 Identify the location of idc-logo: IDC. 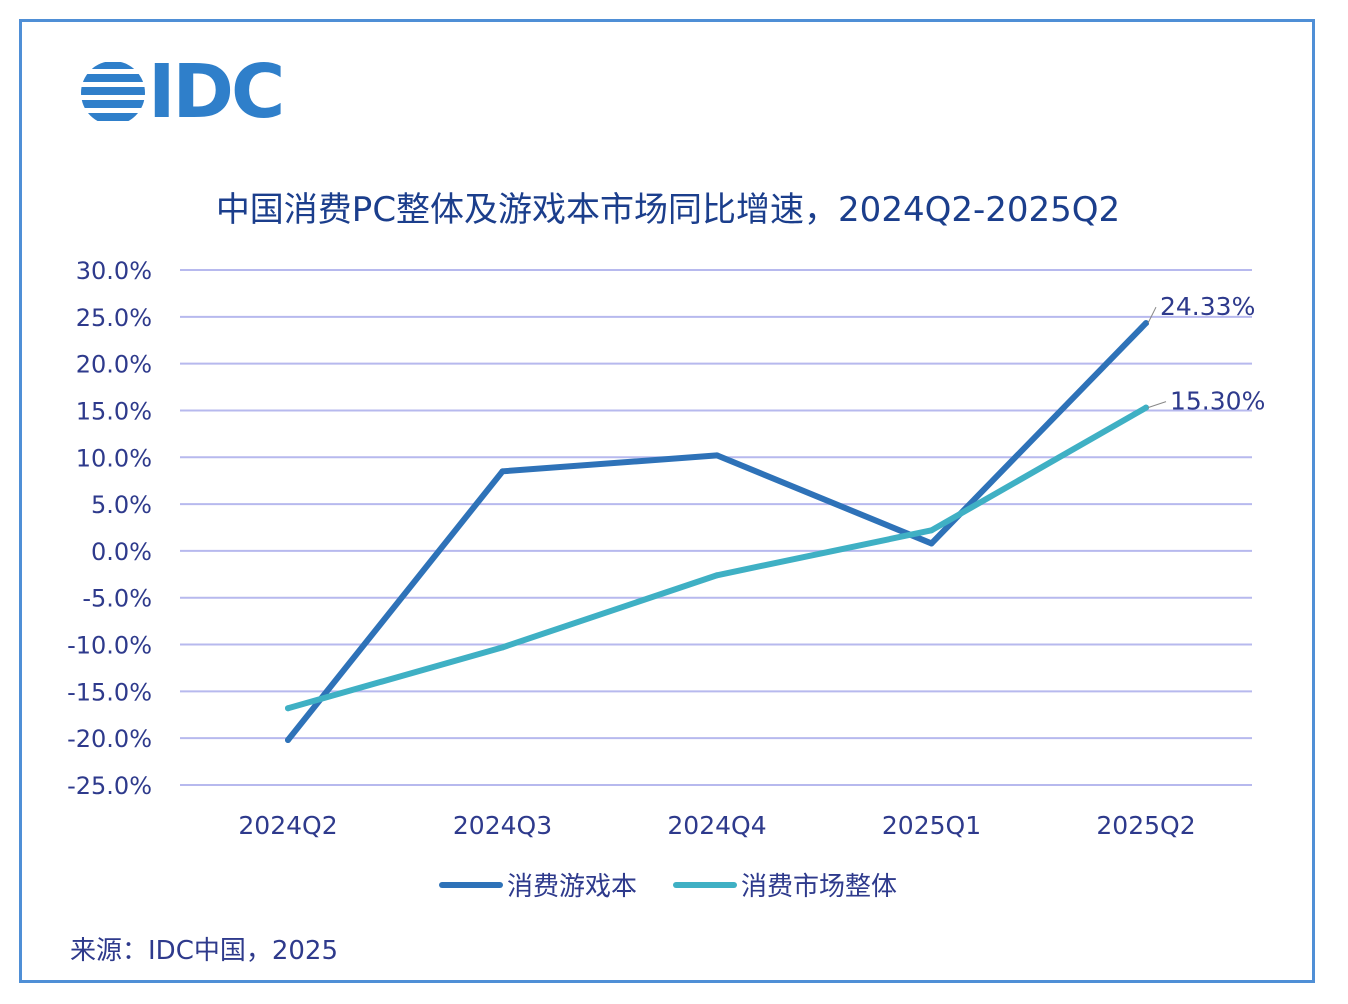
(188, 92).